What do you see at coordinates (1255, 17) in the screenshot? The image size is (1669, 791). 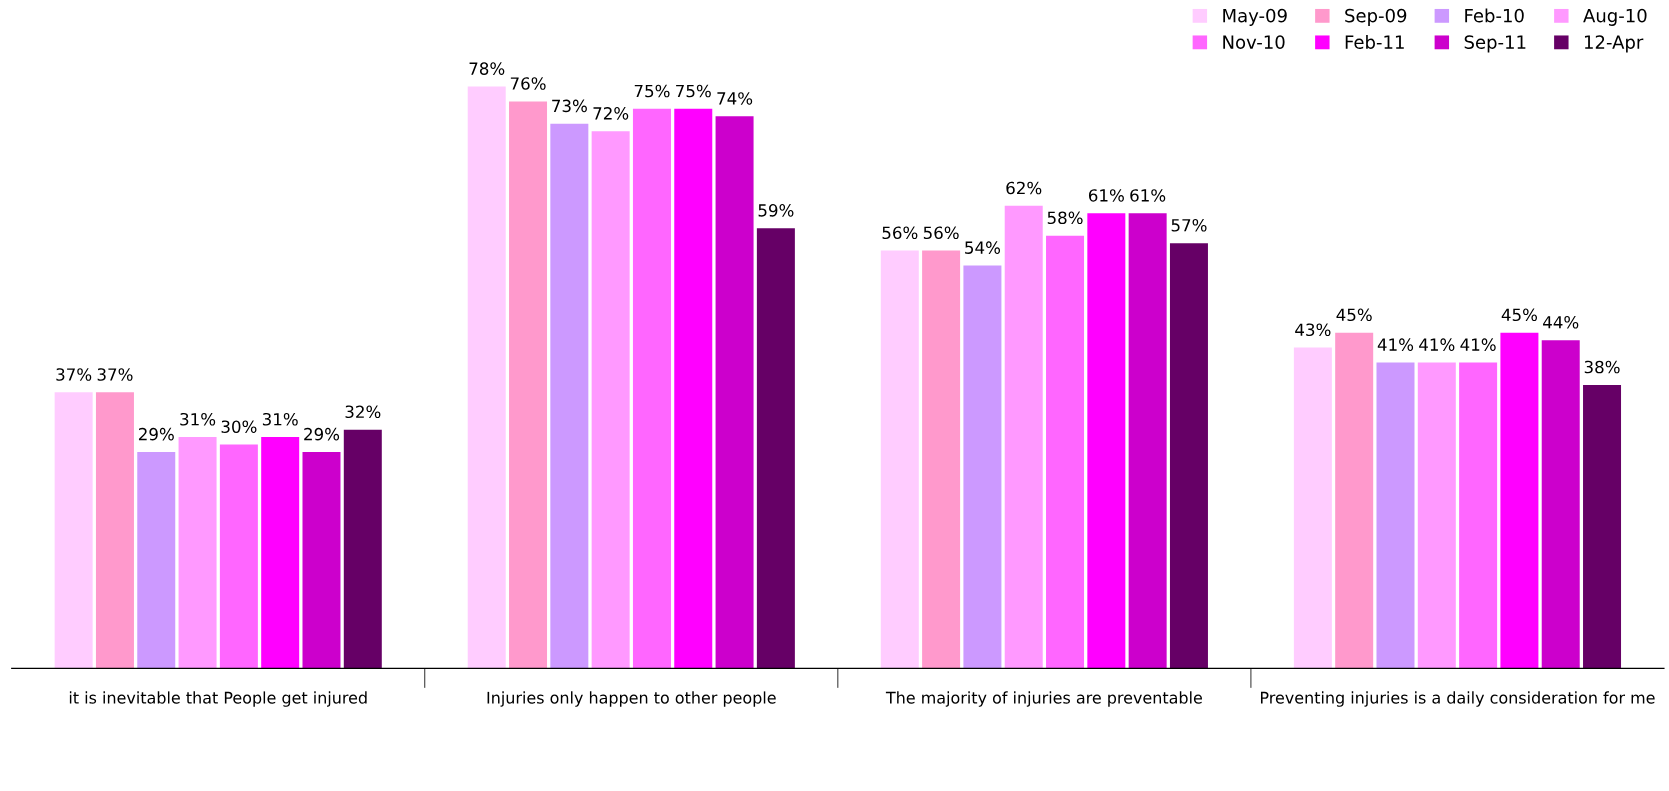 I see `legend-label: May-09` at bounding box center [1255, 17].